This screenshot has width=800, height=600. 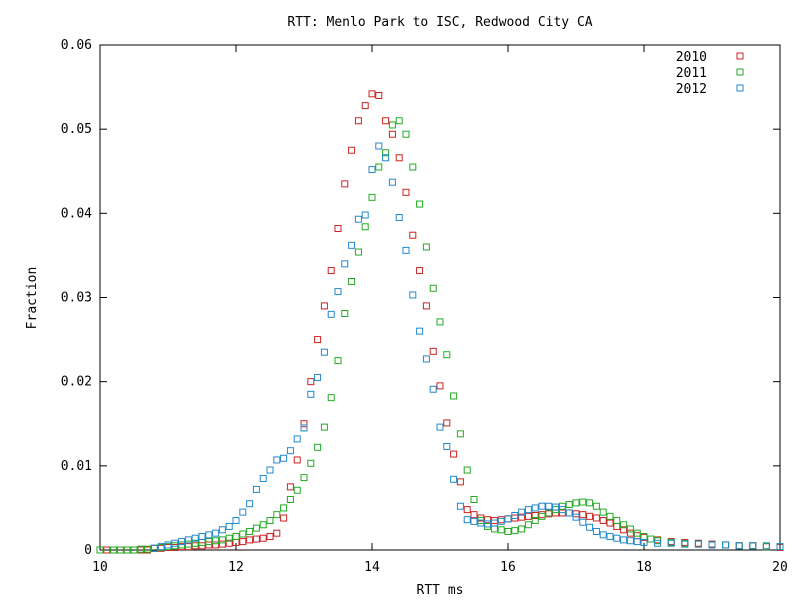 What do you see at coordinates (236, 567) in the screenshot?
I see `x-tick-label: 12` at bounding box center [236, 567].